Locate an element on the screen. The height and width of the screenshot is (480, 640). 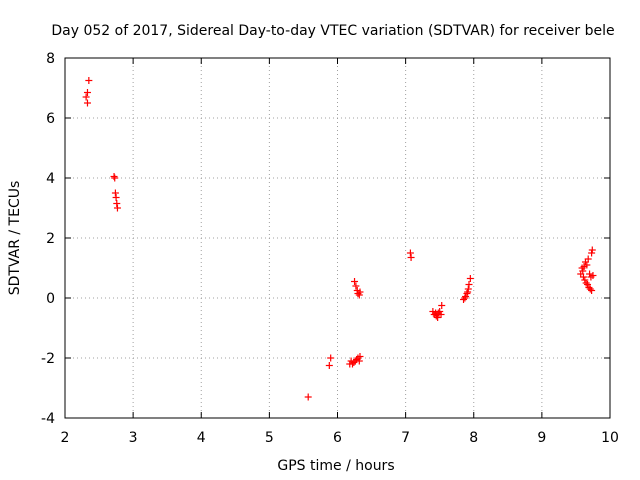
y-tick-label: 0 is located at coordinates (50, 299).